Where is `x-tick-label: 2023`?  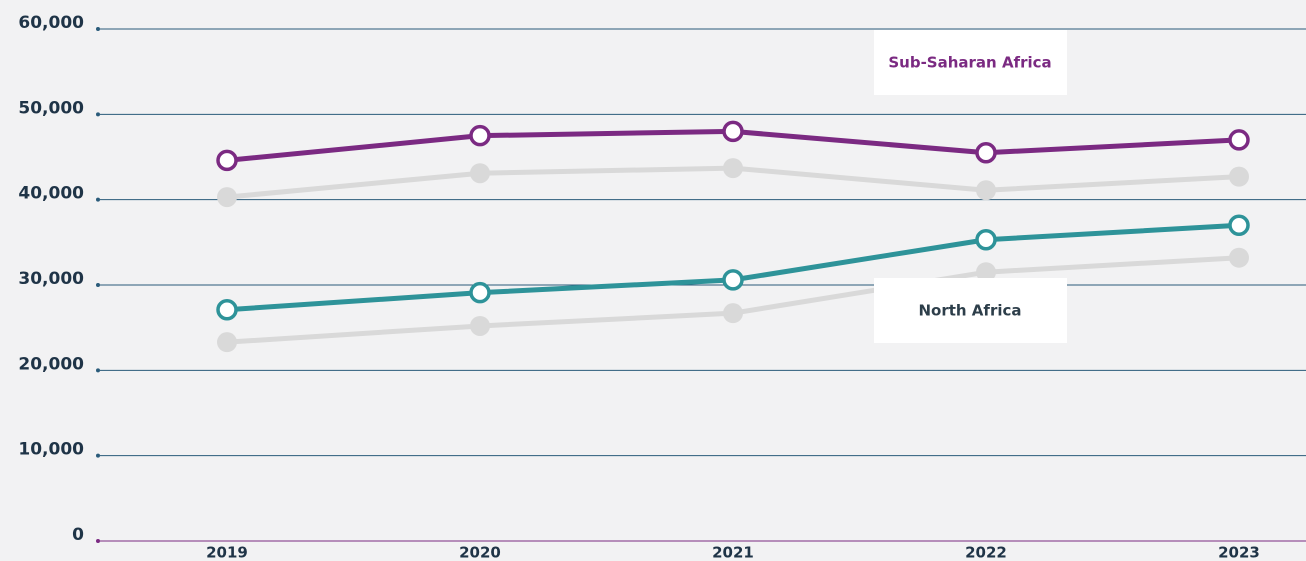 x-tick-label: 2023 is located at coordinates (1239, 552).